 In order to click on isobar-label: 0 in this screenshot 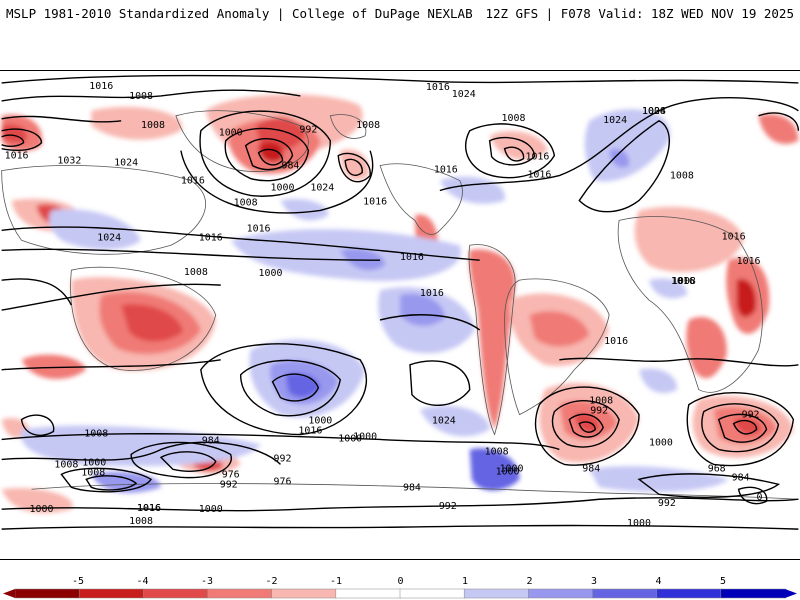, I will do `click(760, 497)`.